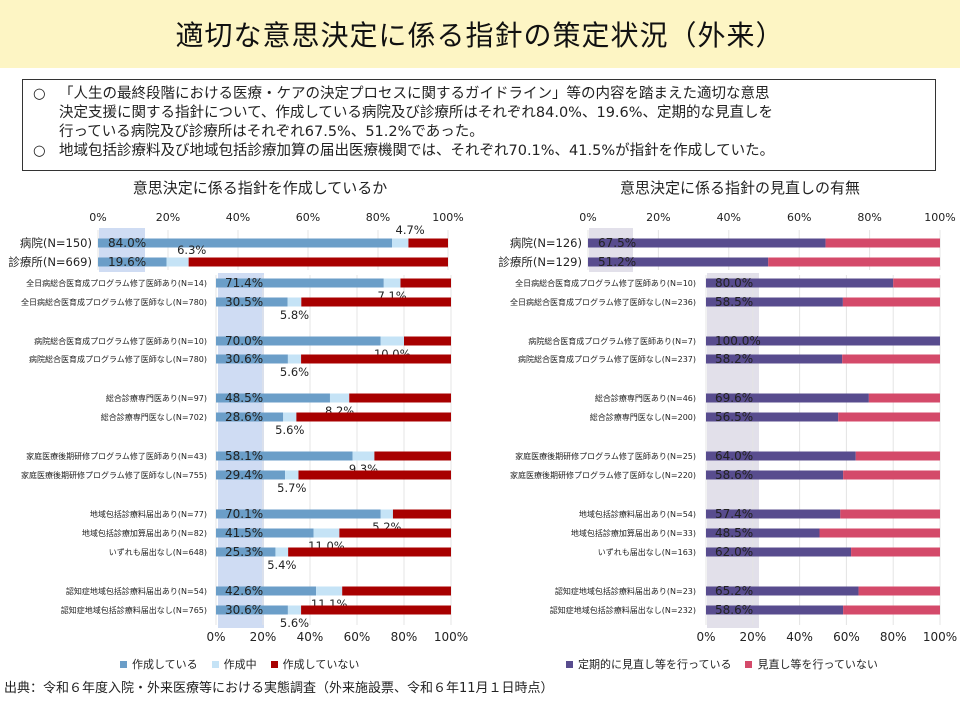 The image size is (960, 720). Describe the element at coordinates (739, 188) in the screenshot. I see `right-chart-title: 意思決定に係る指針の見直しの有無` at that location.